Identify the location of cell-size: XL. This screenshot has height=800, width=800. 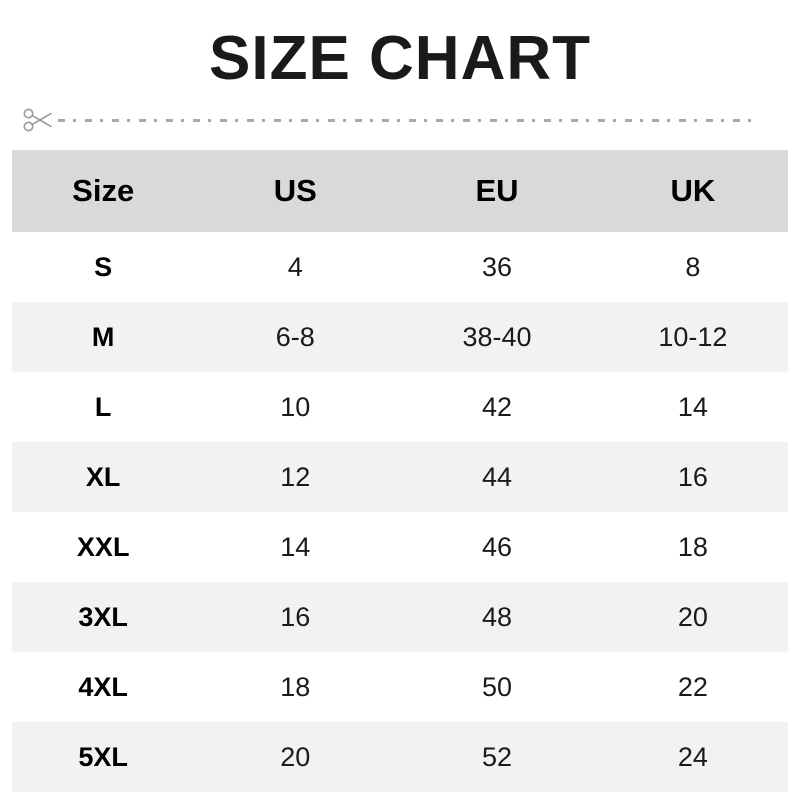
(103, 476).